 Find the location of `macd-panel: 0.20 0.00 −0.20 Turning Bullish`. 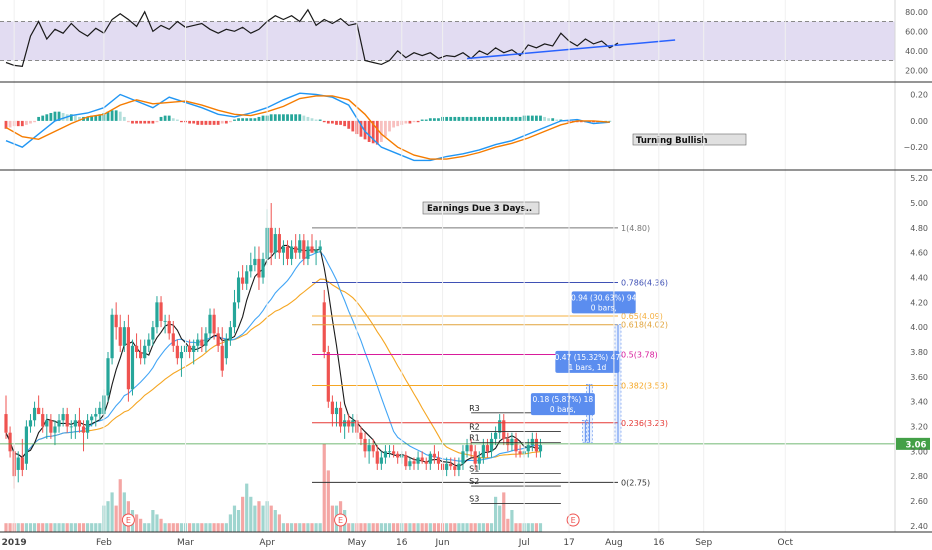

macd-panel: 0.20 0.00 −0.20 Turning Bullish is located at coordinates (466, 126).